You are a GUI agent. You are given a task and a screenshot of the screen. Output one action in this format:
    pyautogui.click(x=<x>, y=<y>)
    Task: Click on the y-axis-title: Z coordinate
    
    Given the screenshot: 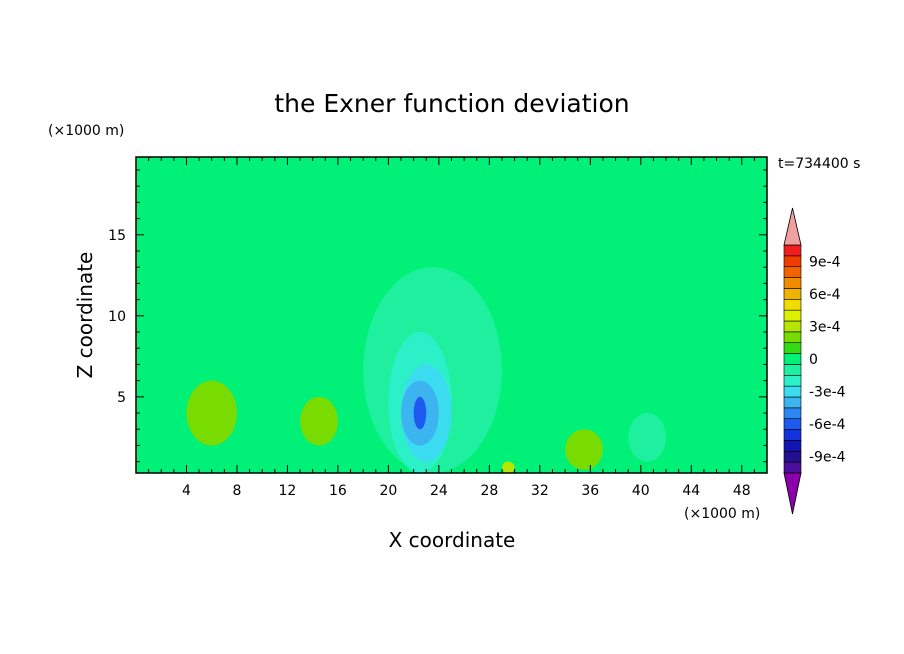 What is the action you would take?
    pyautogui.click(x=85, y=315)
    